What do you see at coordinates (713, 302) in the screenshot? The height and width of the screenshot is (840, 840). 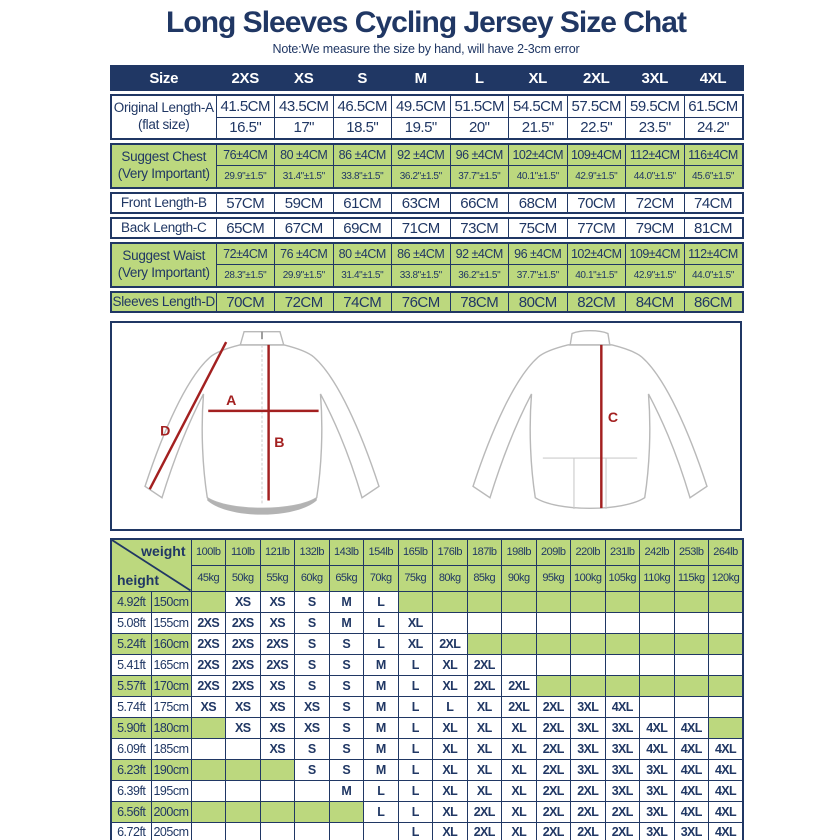 I see `measurement-value: 86CM` at bounding box center [713, 302].